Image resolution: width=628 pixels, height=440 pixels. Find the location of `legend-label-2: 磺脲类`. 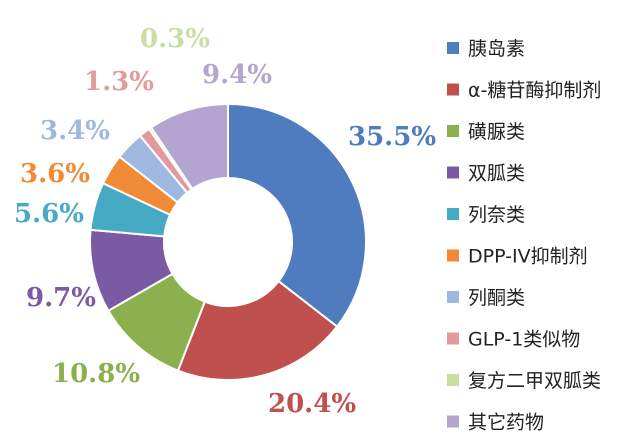

legend-label-2: 磺脲类 is located at coordinates (496, 132).